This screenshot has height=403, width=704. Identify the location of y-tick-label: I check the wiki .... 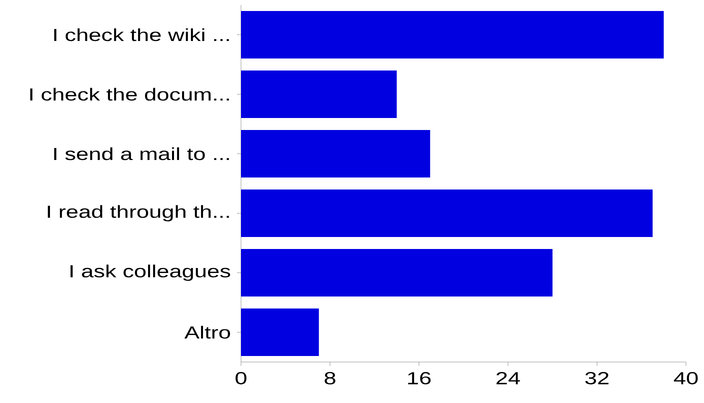
(141, 35).